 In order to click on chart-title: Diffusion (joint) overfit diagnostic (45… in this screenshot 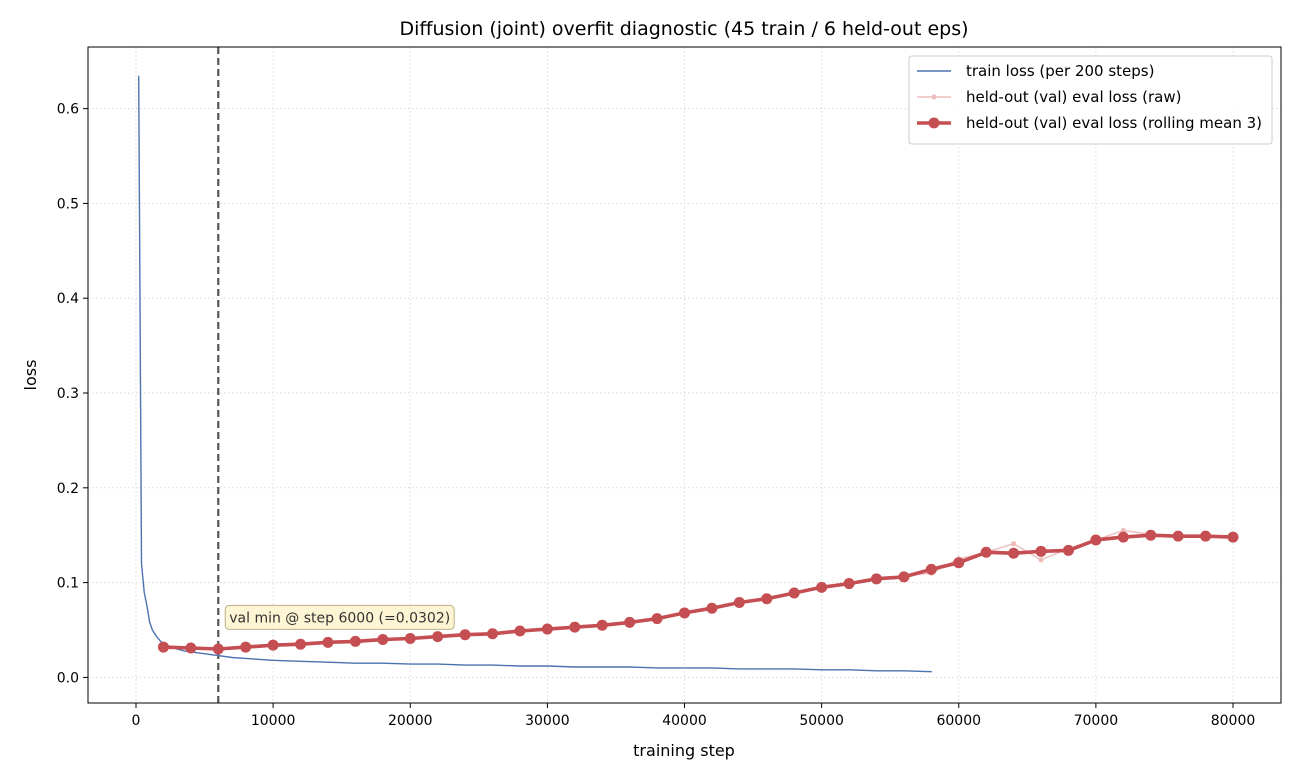, I will do `click(683, 29)`.